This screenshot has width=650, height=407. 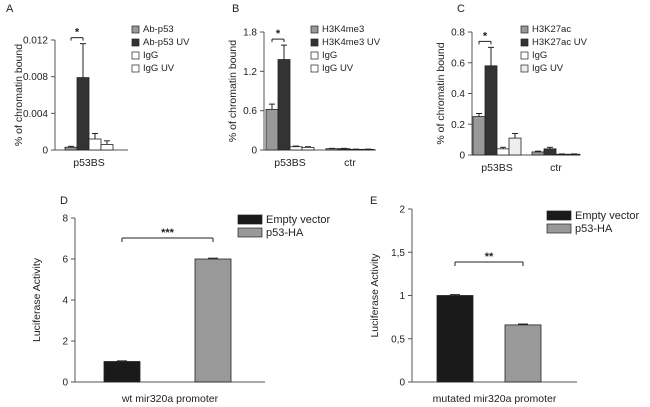 I want to click on panel-c-legend-label: H3K27ac UV, so click(x=560, y=42).